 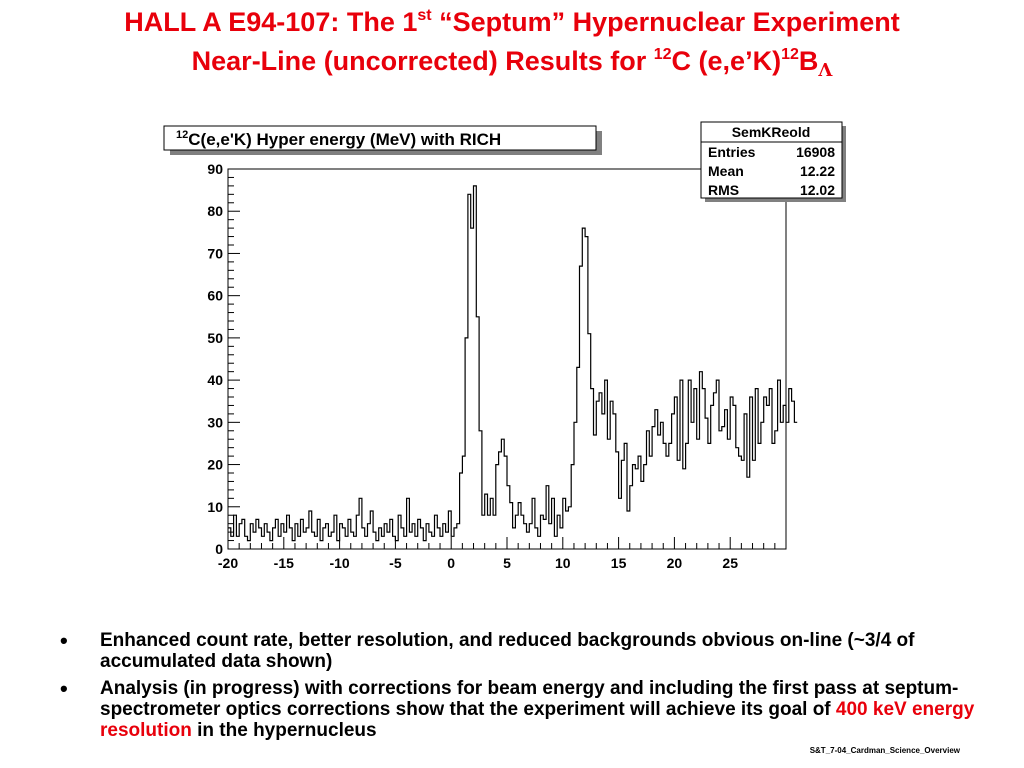 What do you see at coordinates (771, 132) in the screenshot?
I see `stats-header: SemKReold` at bounding box center [771, 132].